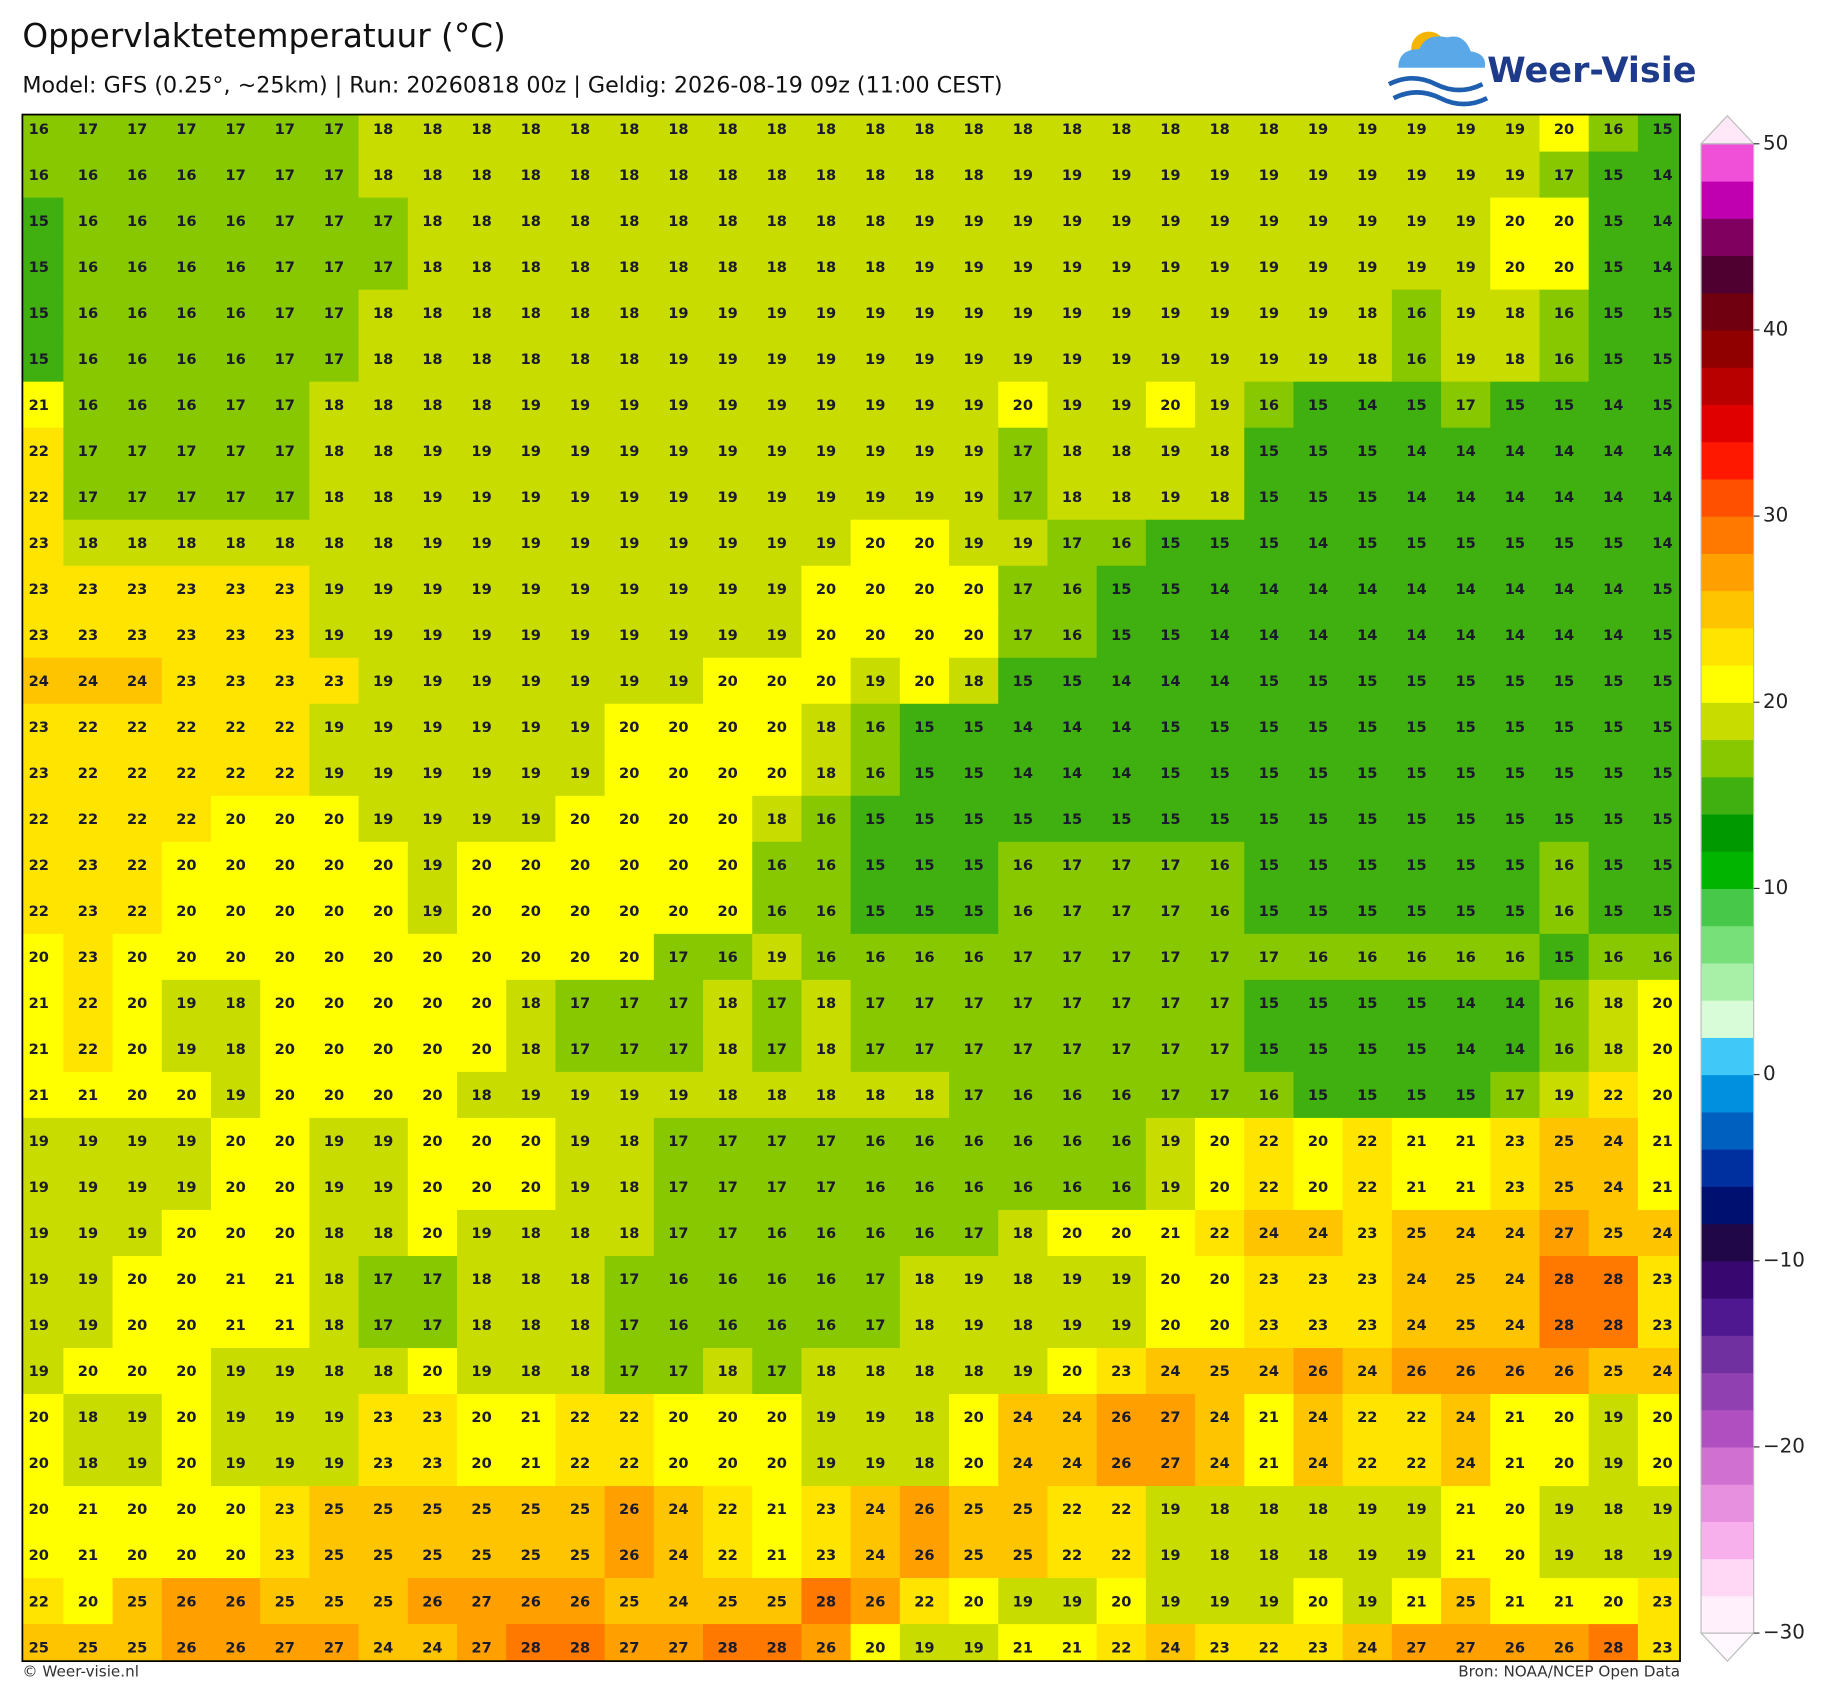  What do you see at coordinates (1466, 1601) in the screenshot?
I see `cell-value: 25` at bounding box center [1466, 1601].